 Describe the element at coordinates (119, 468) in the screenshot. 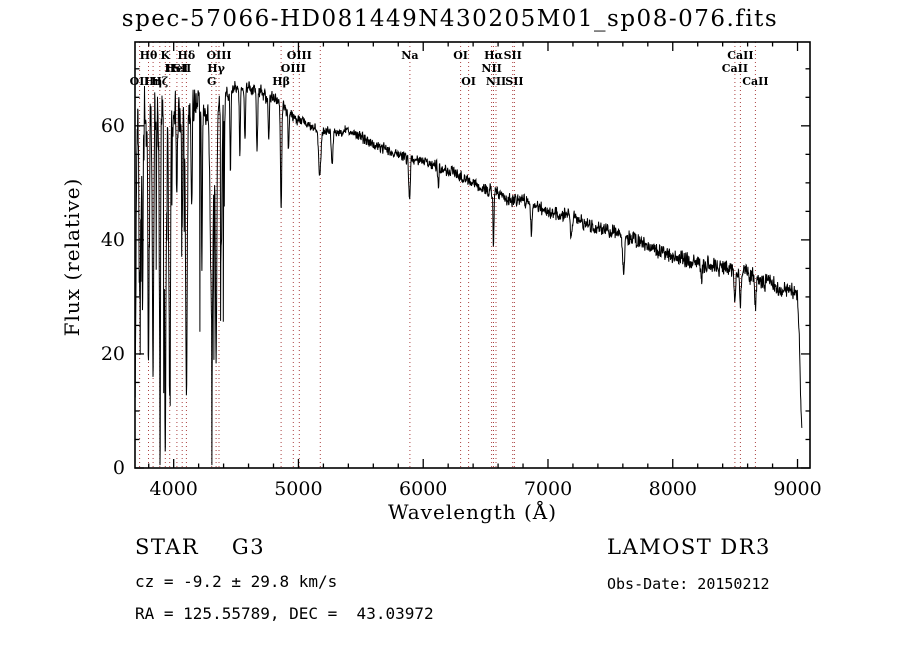

I see `svg-text: 0` at that location.